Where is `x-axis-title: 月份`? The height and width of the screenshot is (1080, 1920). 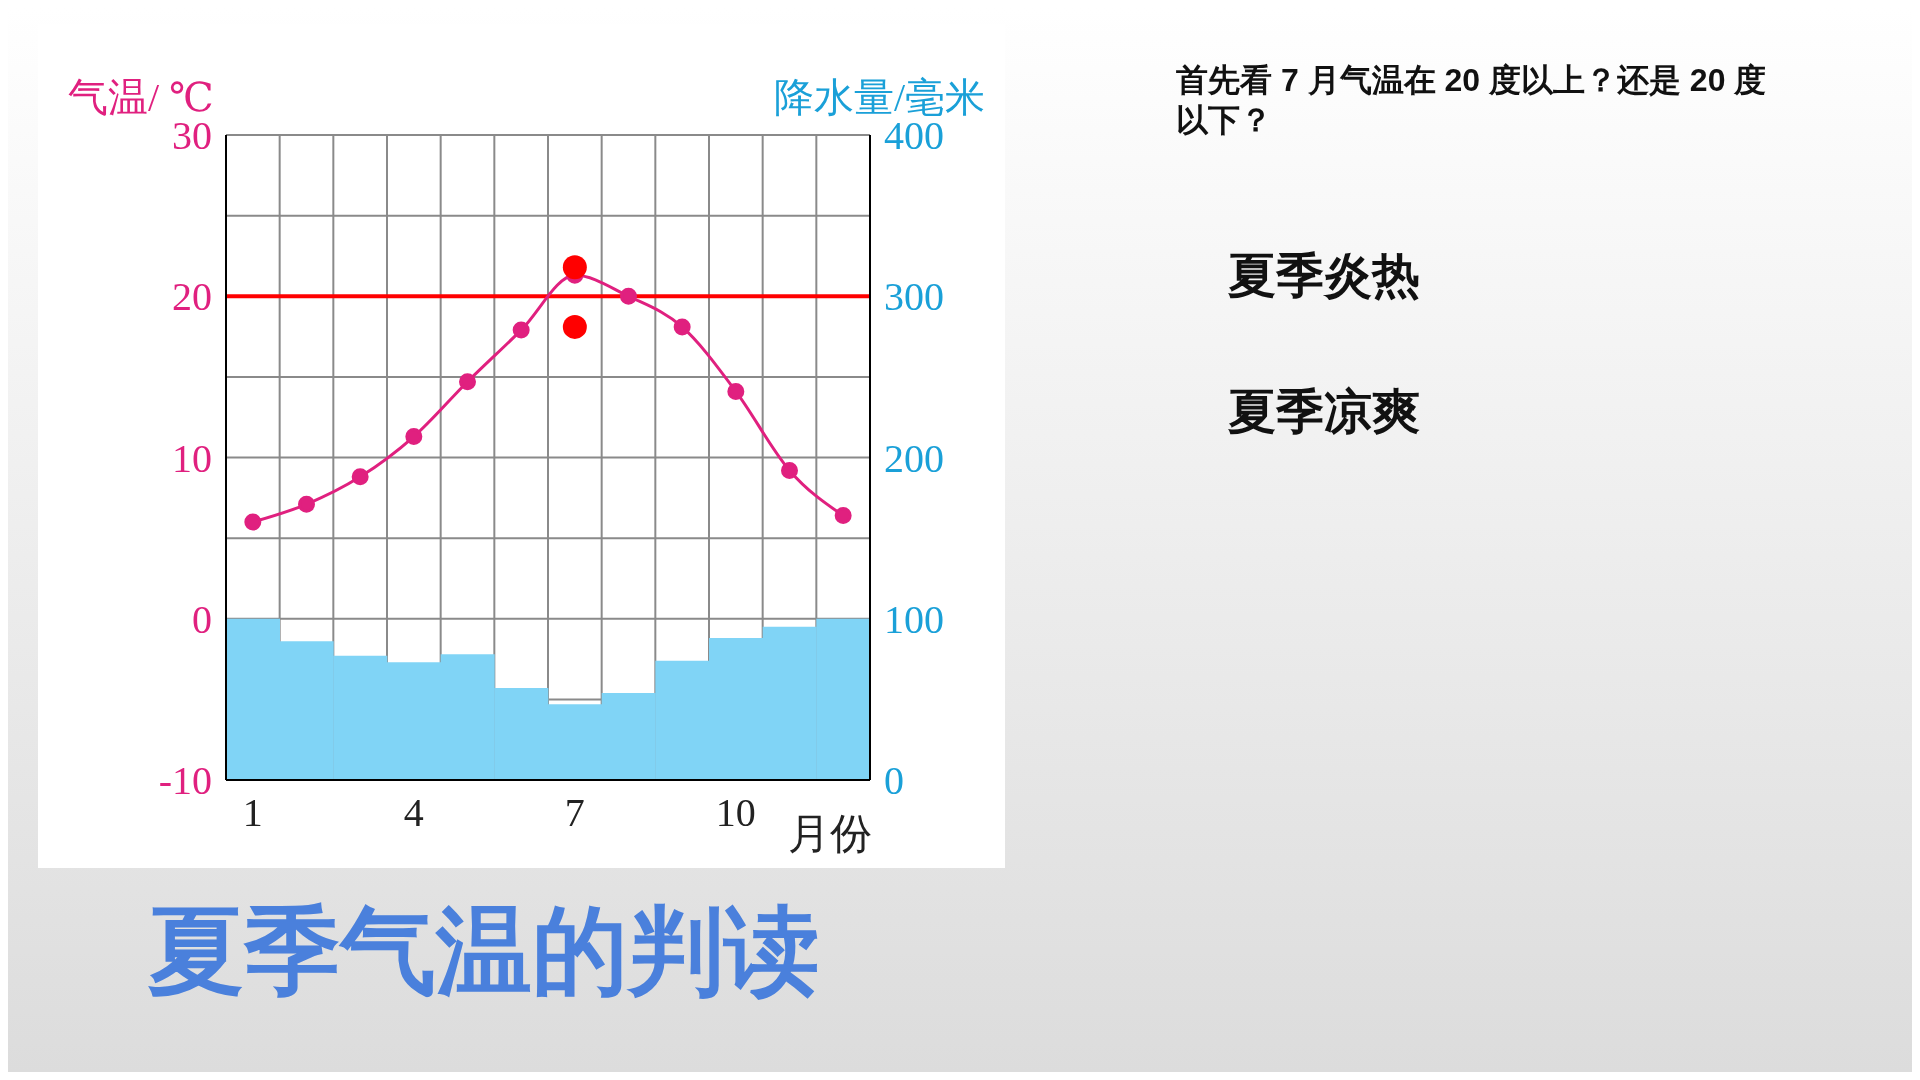
x-axis-title: 月份 is located at coordinates (830, 834).